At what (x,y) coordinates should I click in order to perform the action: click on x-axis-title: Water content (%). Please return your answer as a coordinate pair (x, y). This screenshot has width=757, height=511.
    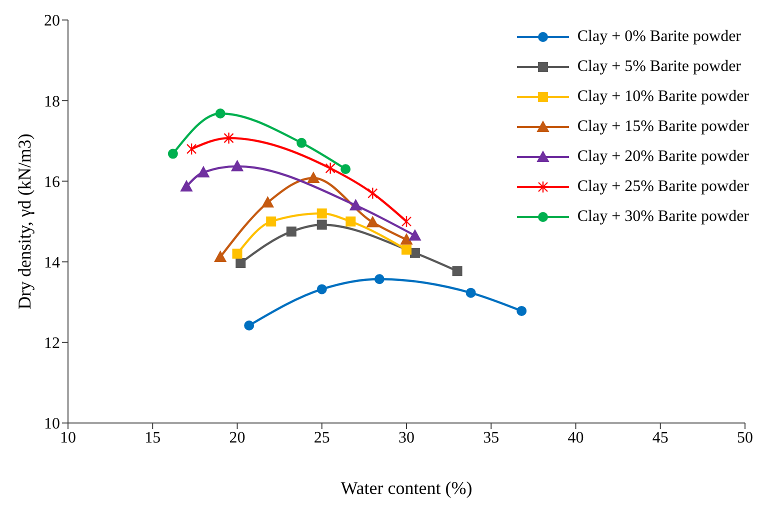
    Looking at the image, I should click on (406, 488).